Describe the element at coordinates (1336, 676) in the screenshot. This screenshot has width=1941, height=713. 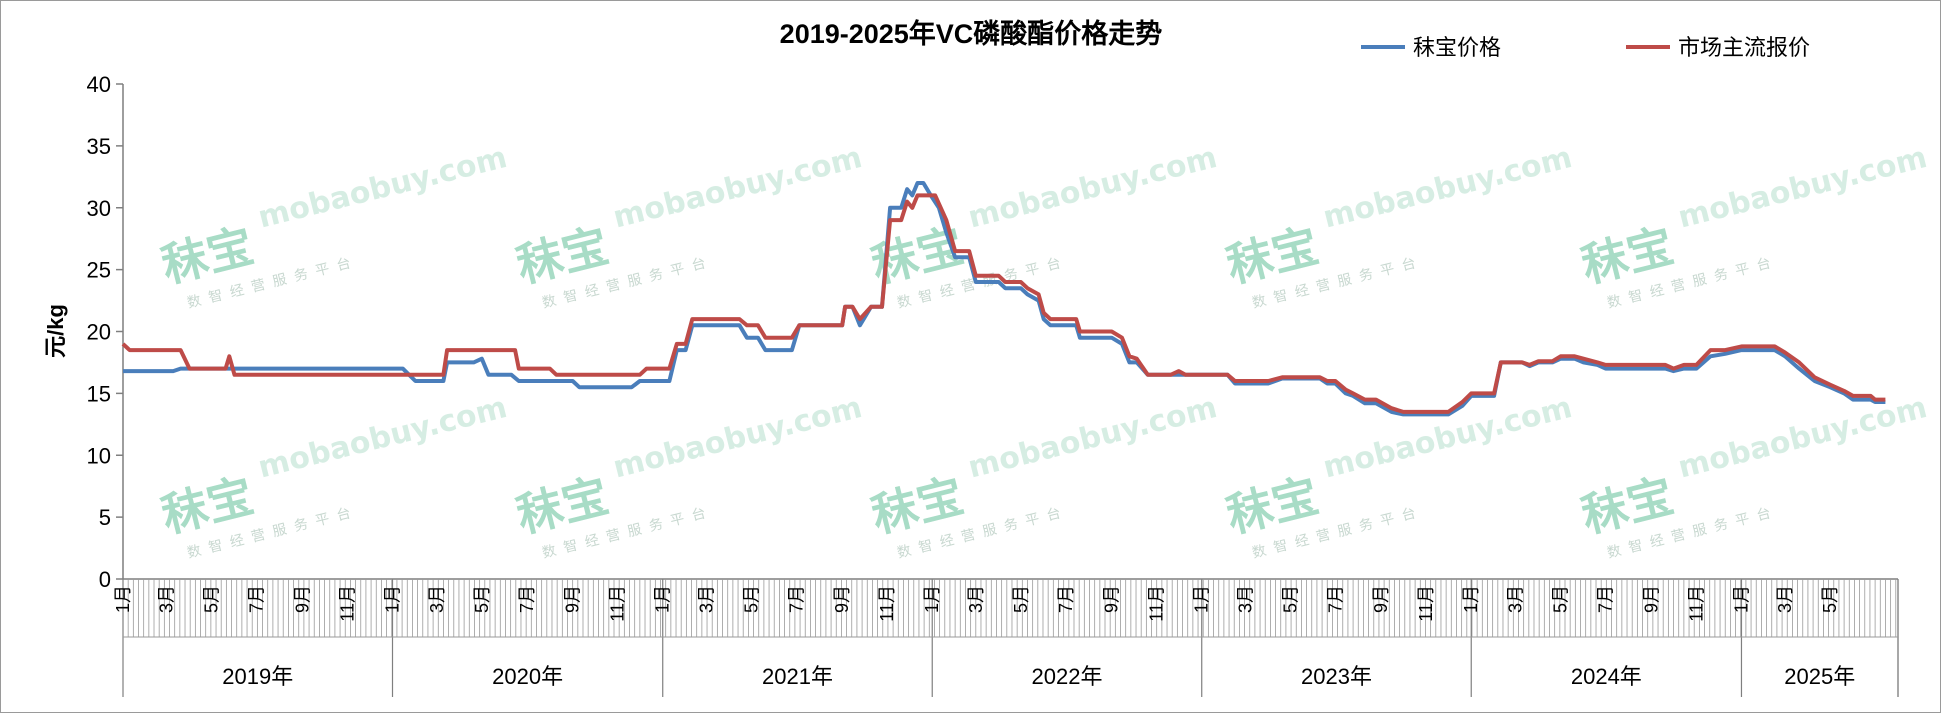
I see `year-label: 2023年` at that location.